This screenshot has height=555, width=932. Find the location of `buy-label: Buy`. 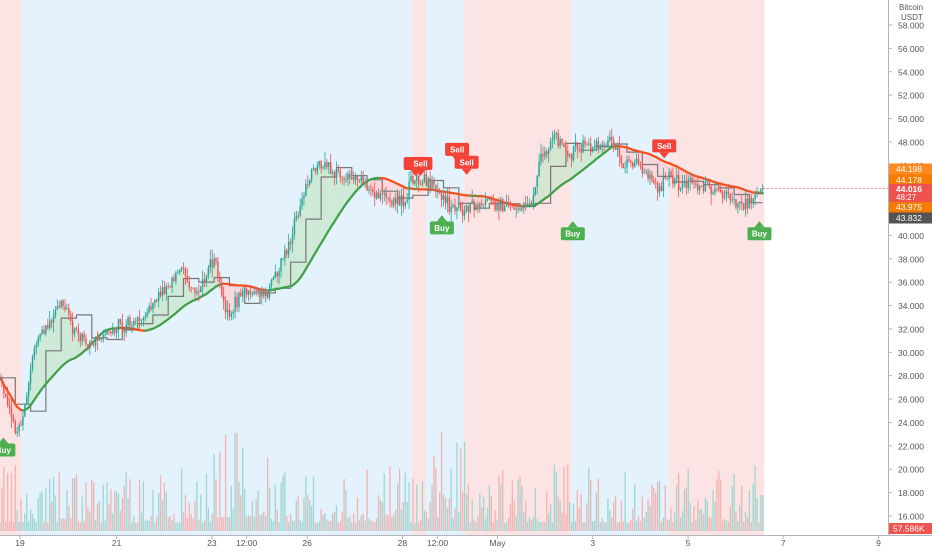

buy-label: Buy is located at coordinates (5, 450).